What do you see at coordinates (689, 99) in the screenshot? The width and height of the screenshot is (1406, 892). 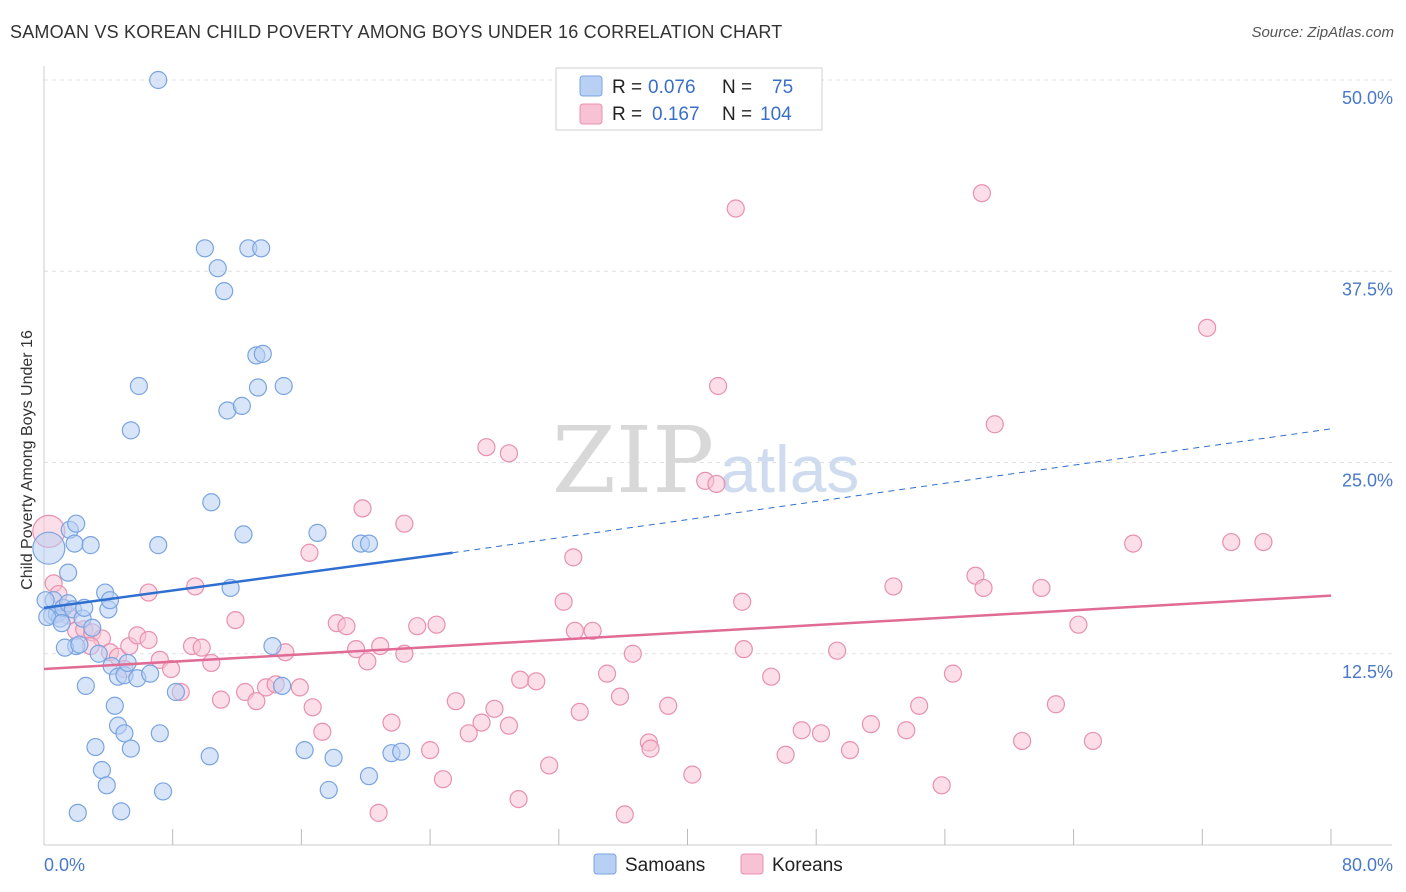 I see `legend: R = 0.076 N = 75 R = 0.167 N = 104` at bounding box center [689, 99].